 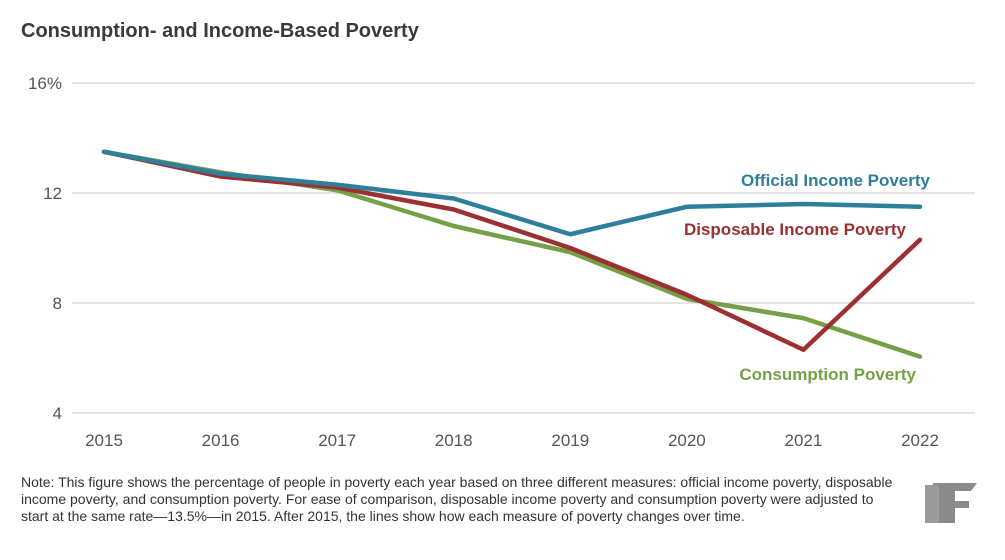 I want to click on series-label: Official Income Poverty, so click(x=835, y=180).